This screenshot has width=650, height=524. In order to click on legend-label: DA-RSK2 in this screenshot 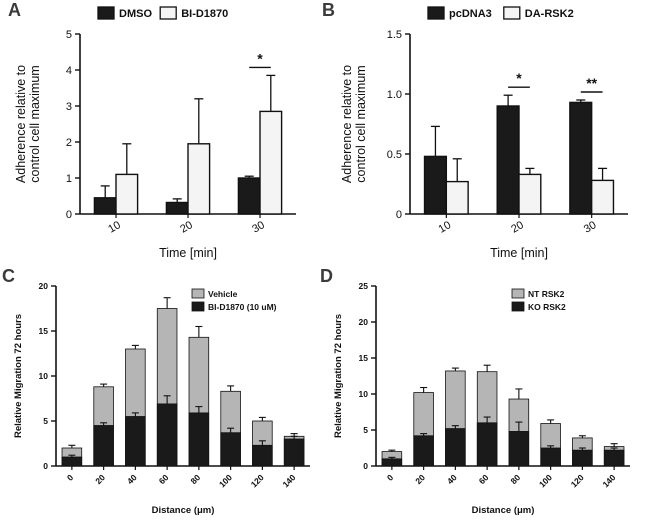, I will do `click(549, 14)`.